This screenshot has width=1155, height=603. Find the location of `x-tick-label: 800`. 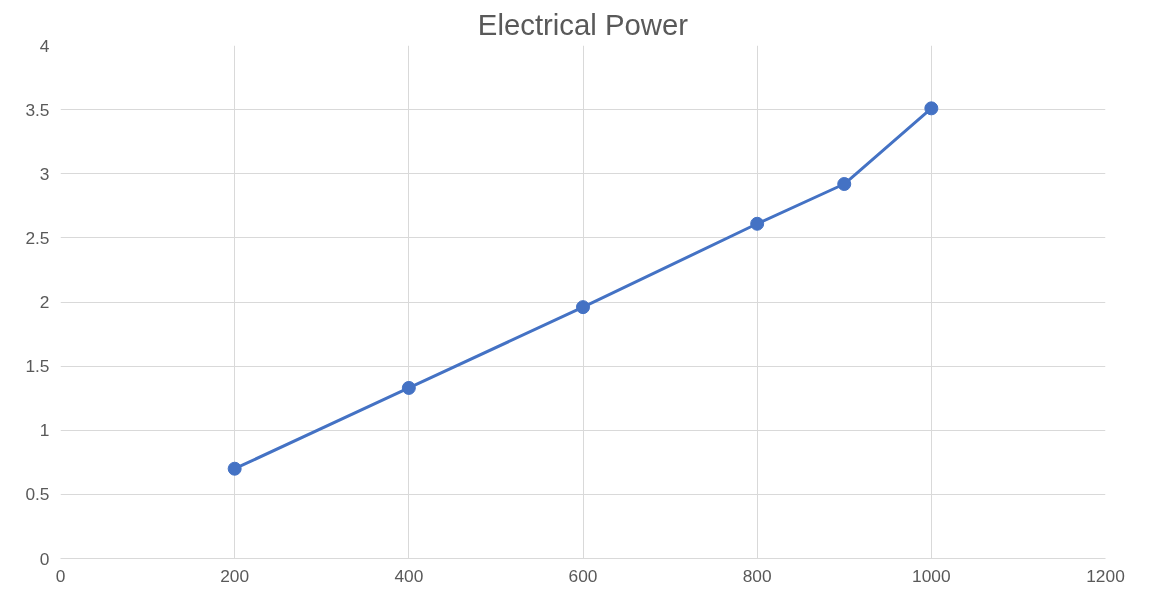

x-tick-label: 800 is located at coordinates (757, 575).